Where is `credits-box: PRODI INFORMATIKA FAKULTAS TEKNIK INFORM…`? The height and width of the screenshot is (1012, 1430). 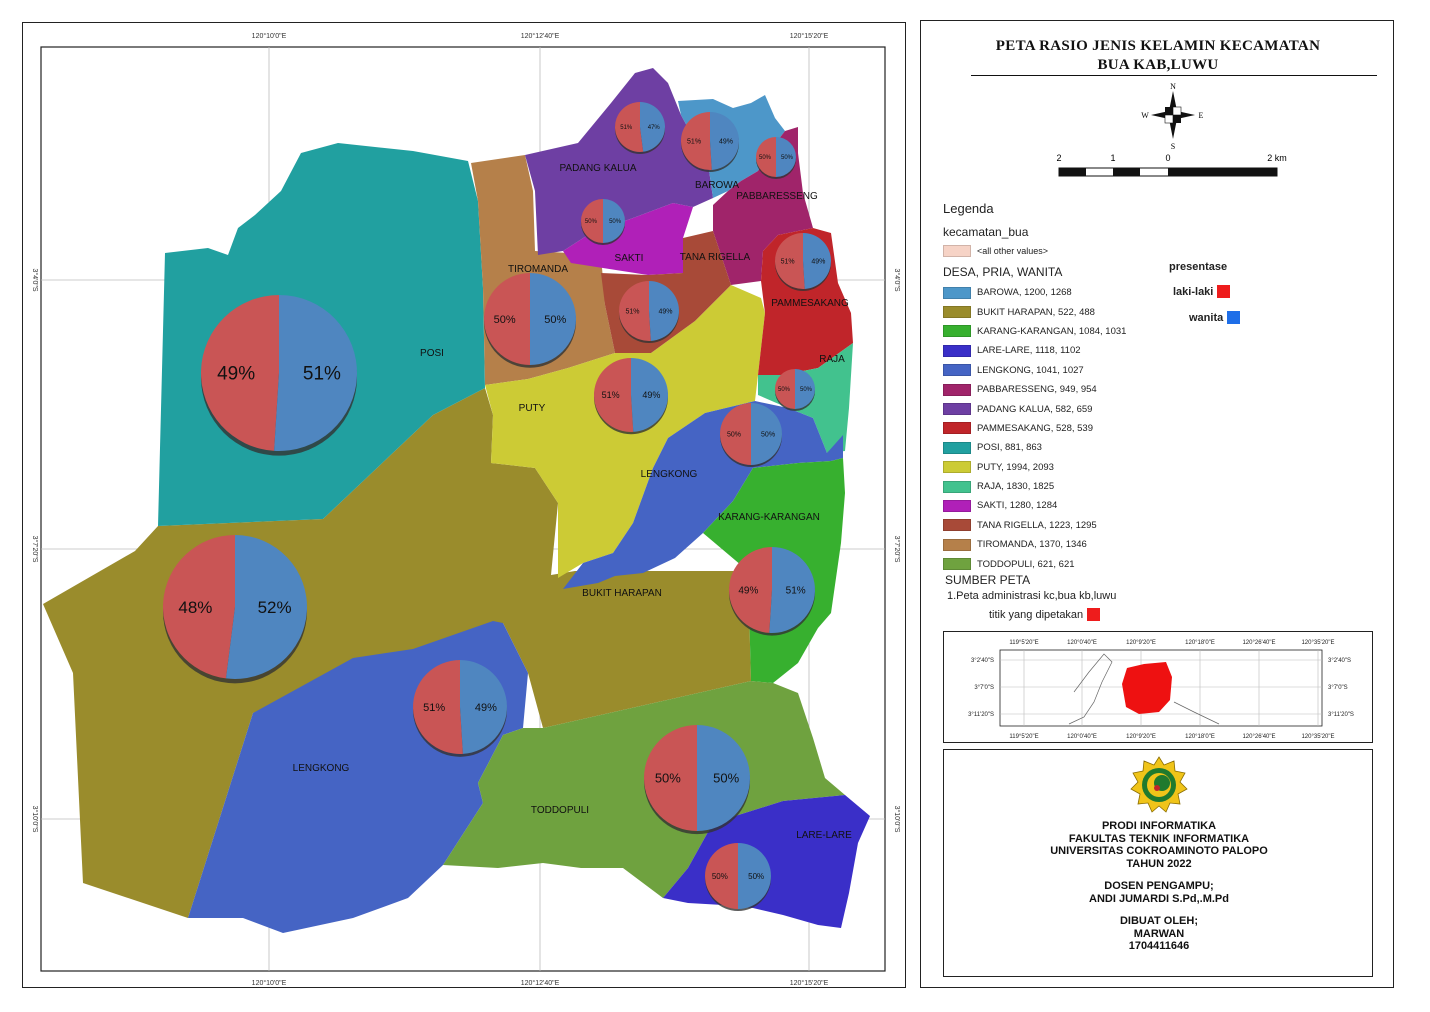 credits-box: PRODI INFORMATIKA FAKULTAS TEKNIK INFORM… is located at coordinates (1158, 863).